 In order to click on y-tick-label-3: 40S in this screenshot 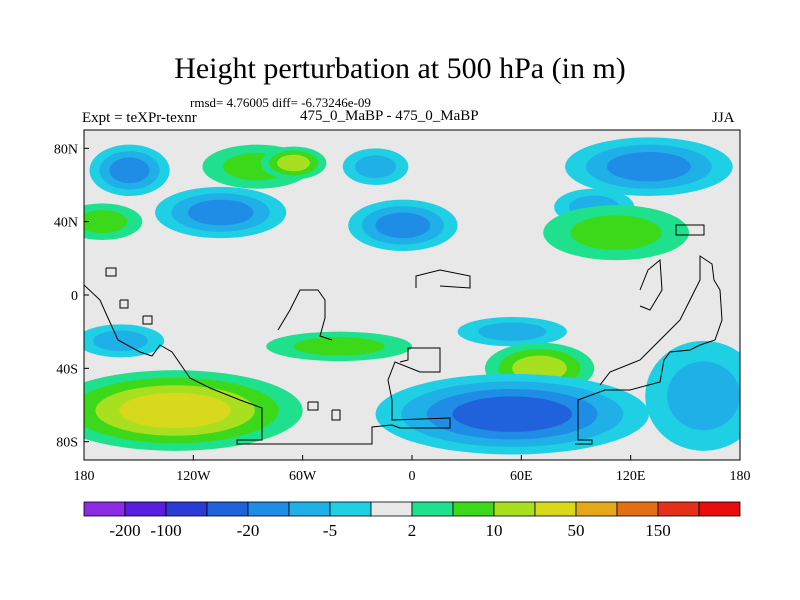, I will do `click(67, 369)`.